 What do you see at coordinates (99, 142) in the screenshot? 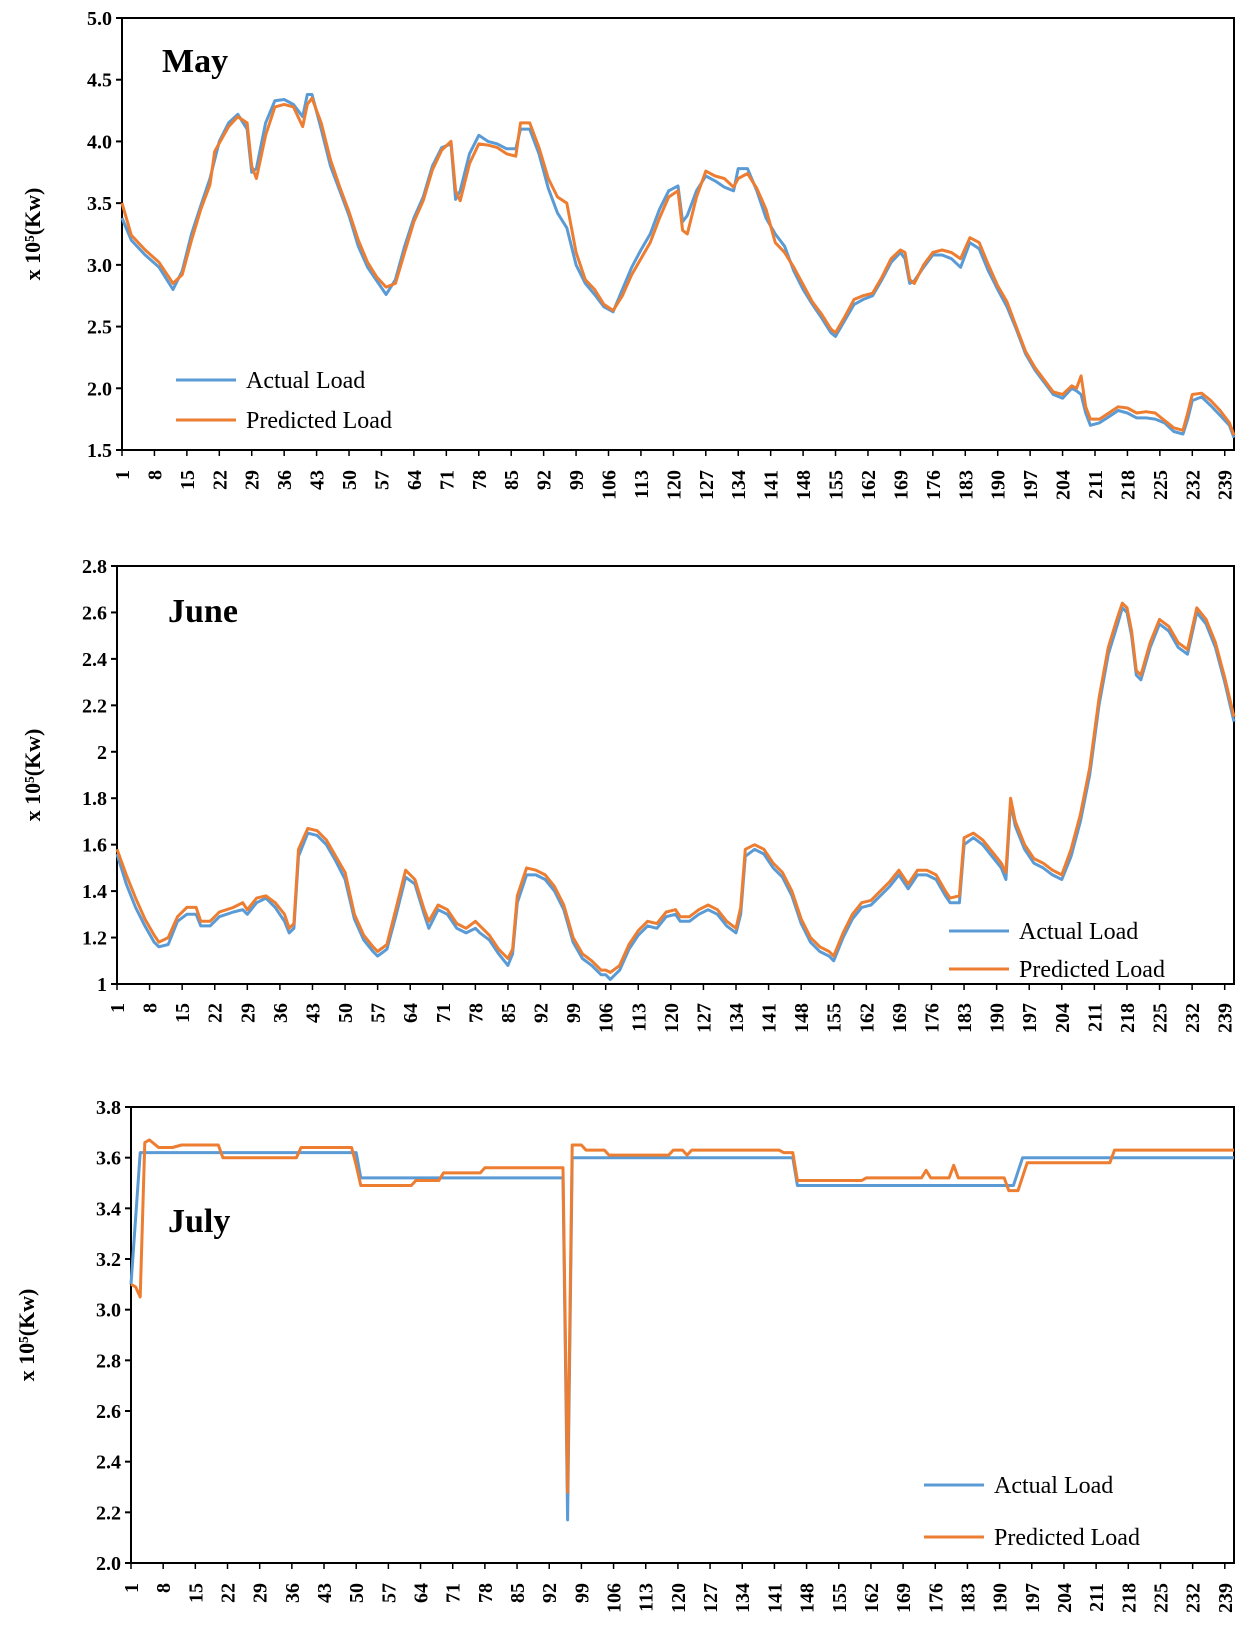
I see `y-tick-label: 4.0` at bounding box center [99, 142].